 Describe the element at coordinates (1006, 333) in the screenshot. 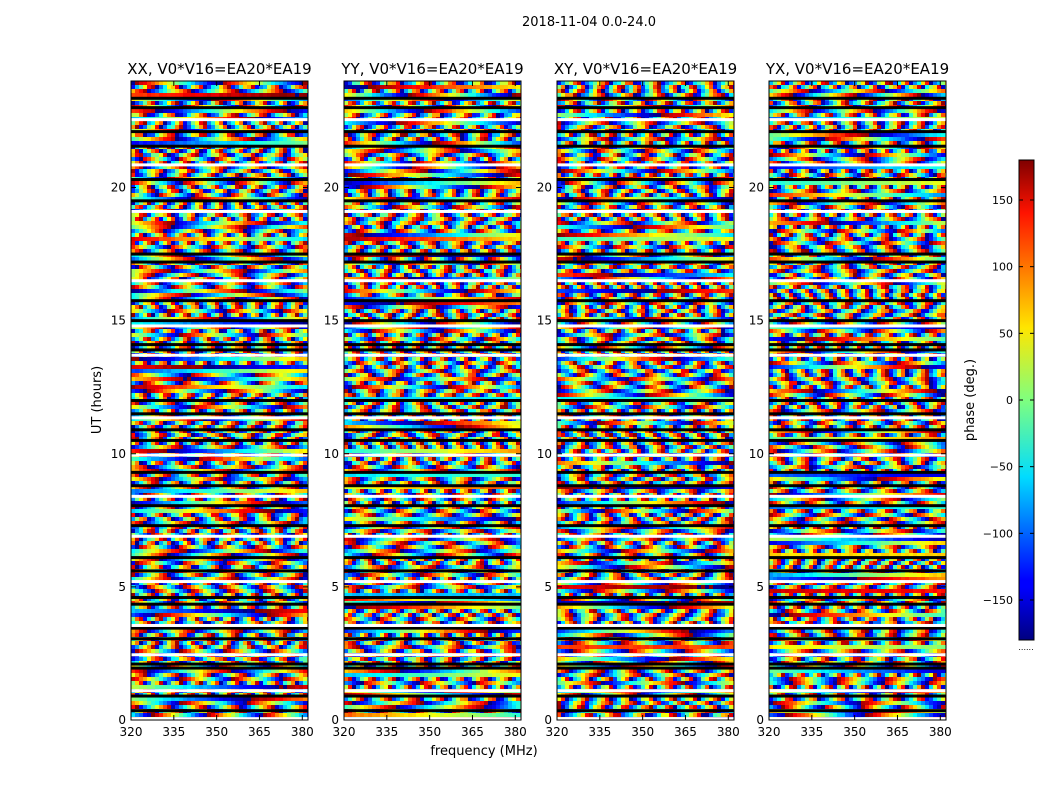

I see `colorbar-tick-label: 50` at that location.